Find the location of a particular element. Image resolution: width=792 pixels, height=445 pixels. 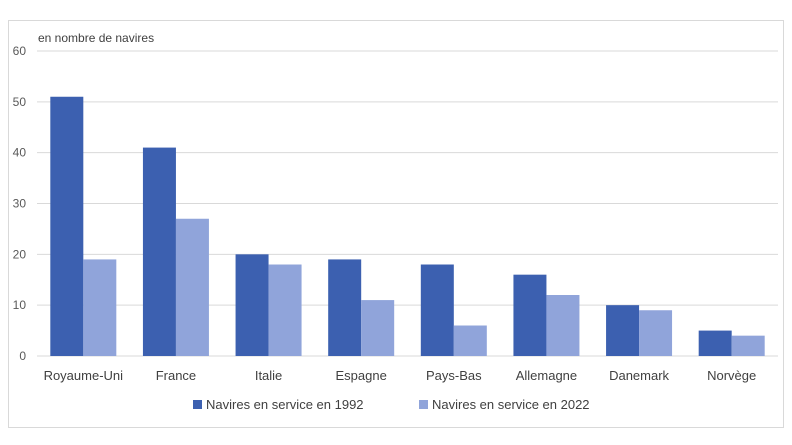

y-tick-label: 20 is located at coordinates (20, 254).